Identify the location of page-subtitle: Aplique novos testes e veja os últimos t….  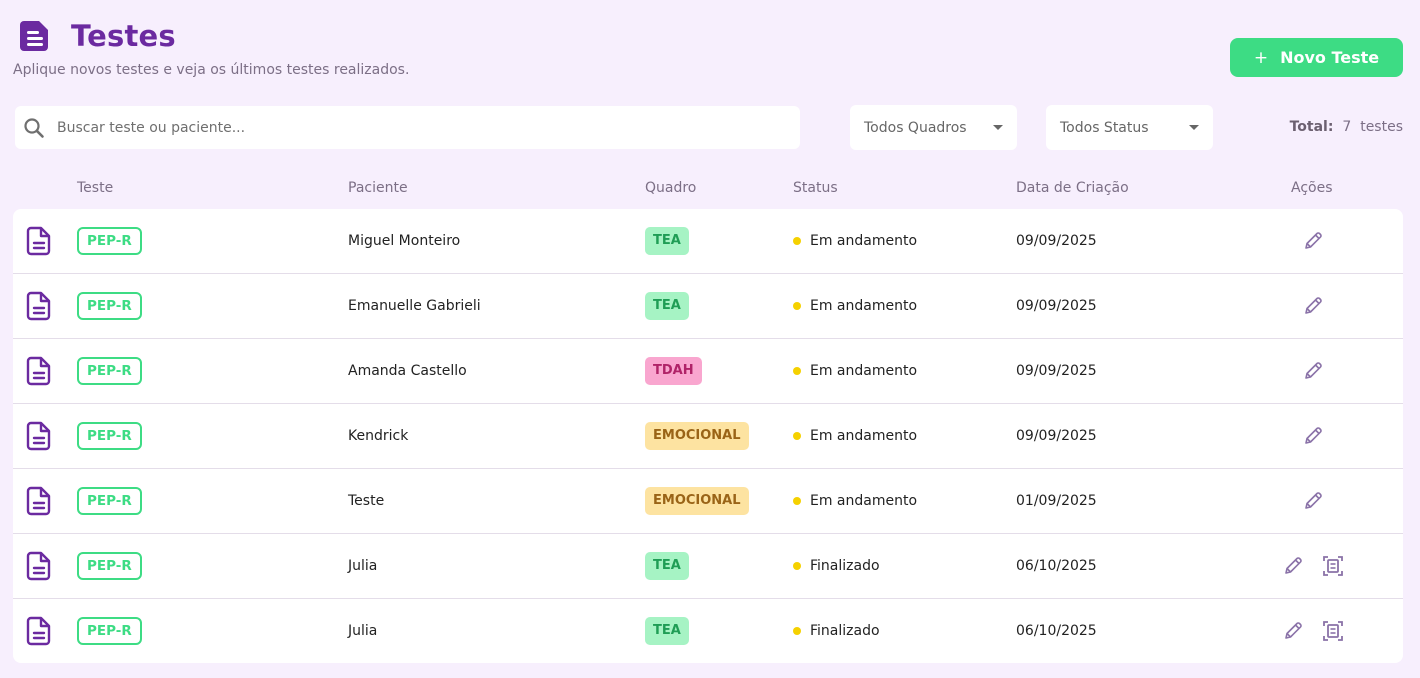
(211, 70).